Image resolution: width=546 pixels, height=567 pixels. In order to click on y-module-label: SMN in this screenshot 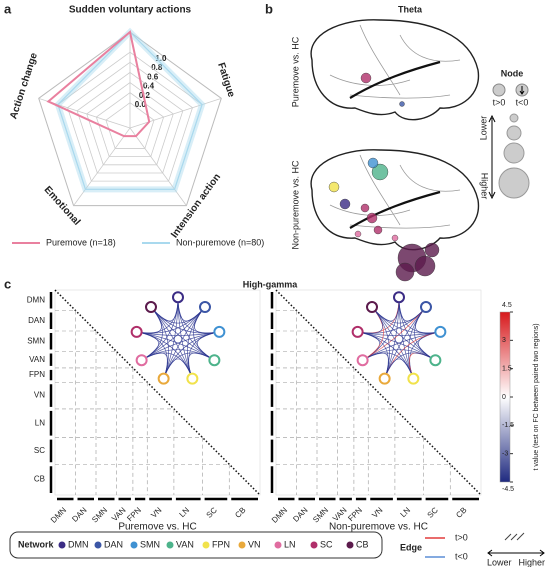, I will do `click(36, 340)`.